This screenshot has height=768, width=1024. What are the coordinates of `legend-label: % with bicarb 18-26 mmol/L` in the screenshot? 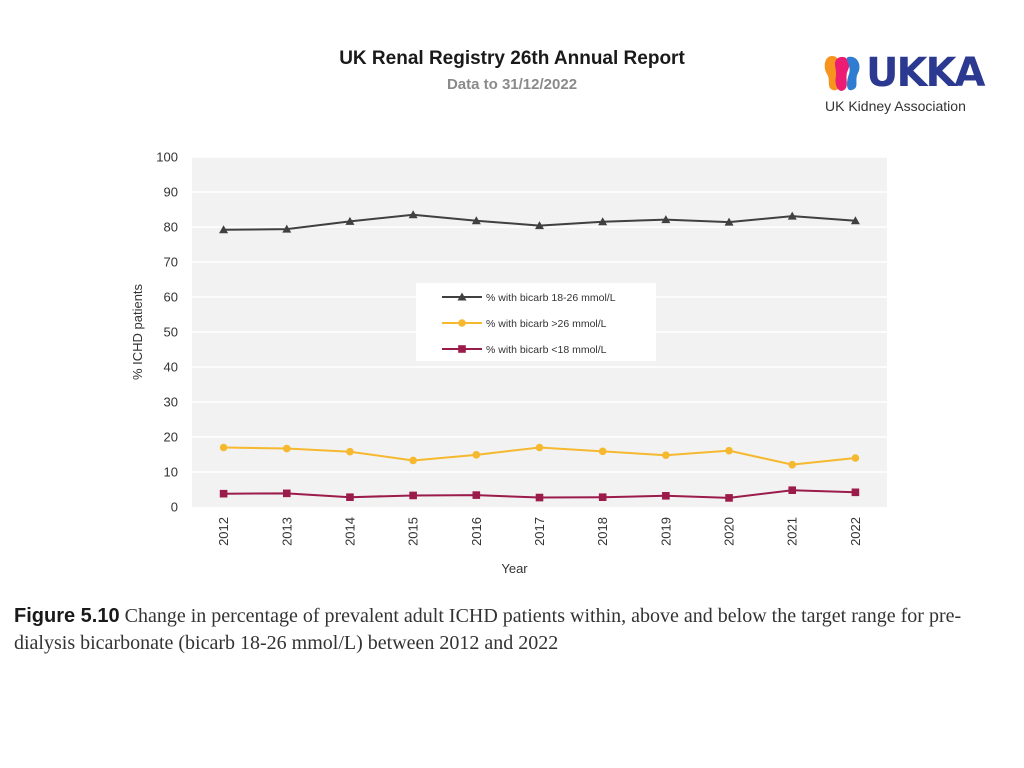 It's located at (551, 298).